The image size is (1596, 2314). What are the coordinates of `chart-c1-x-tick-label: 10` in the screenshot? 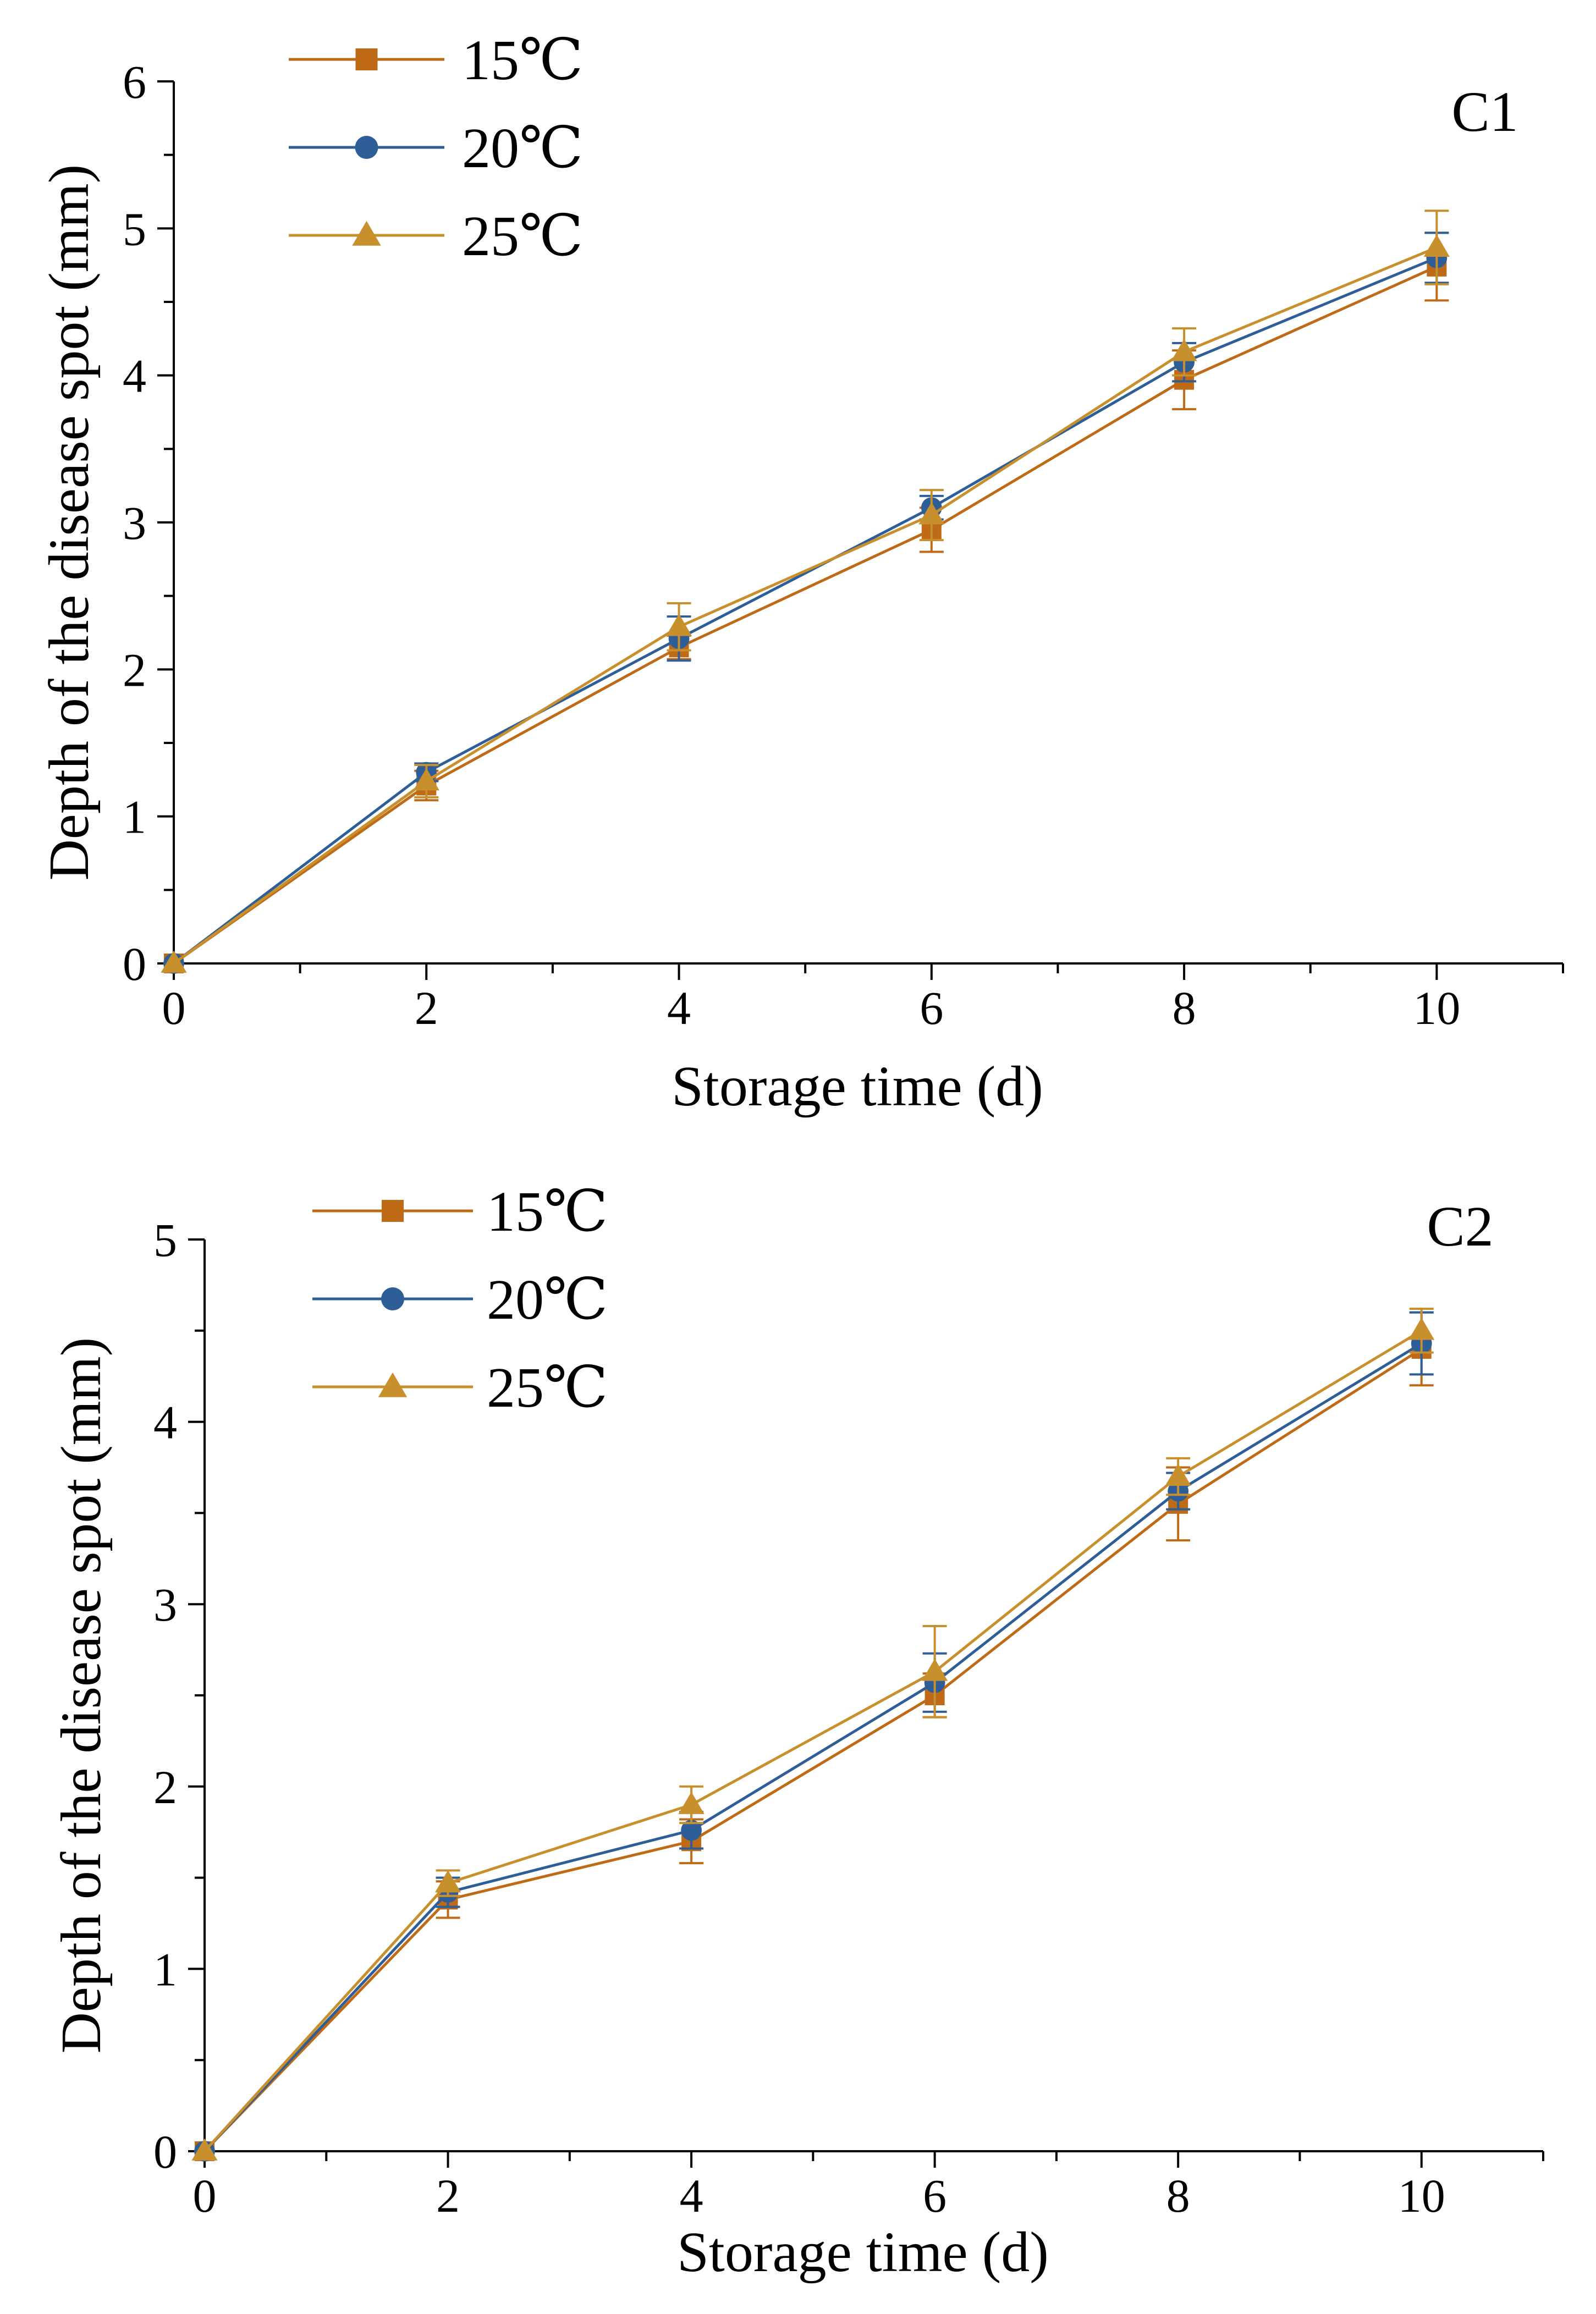 It's located at (1437, 1008).